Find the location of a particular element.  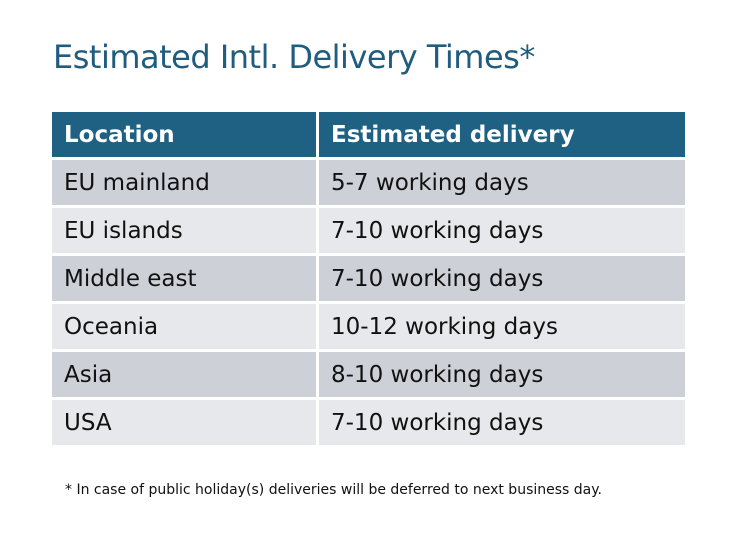

location-cell: EU mainland is located at coordinates (184, 182).